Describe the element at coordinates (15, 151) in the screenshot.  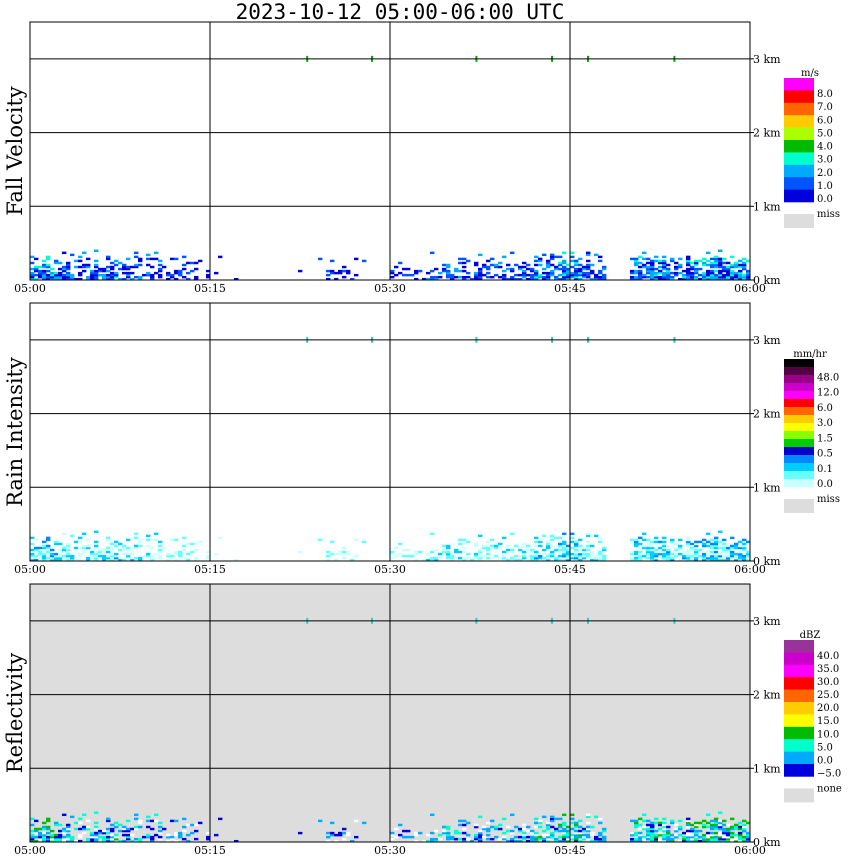
I see `panel-ylabel: Fall Velocity` at that location.